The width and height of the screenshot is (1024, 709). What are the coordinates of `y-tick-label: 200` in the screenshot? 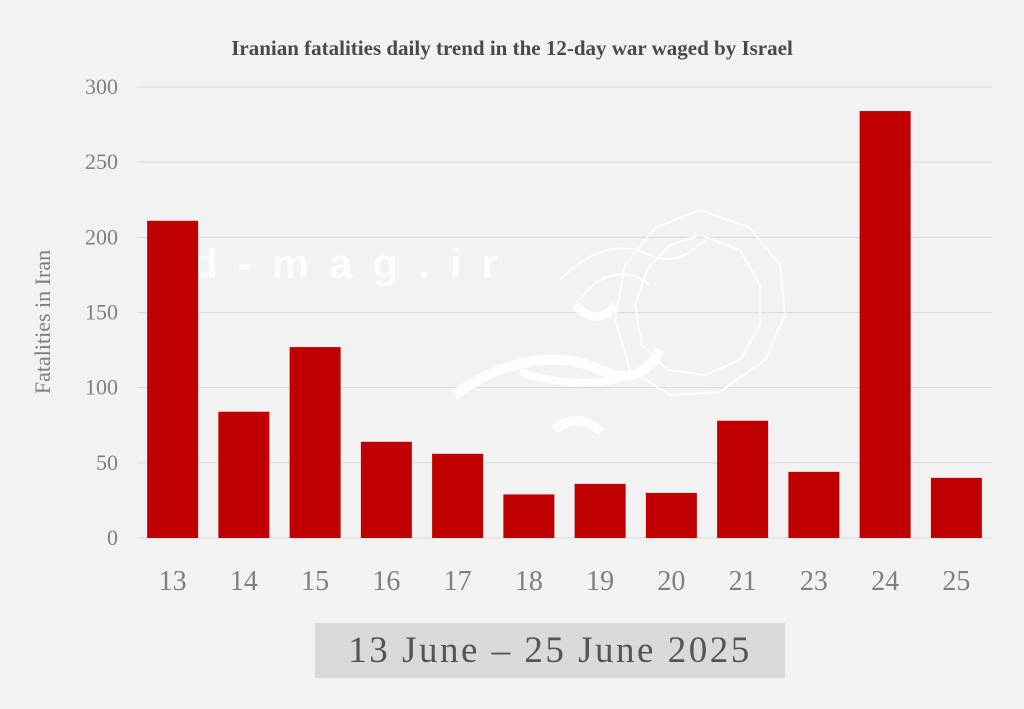 It's located at (101, 236).